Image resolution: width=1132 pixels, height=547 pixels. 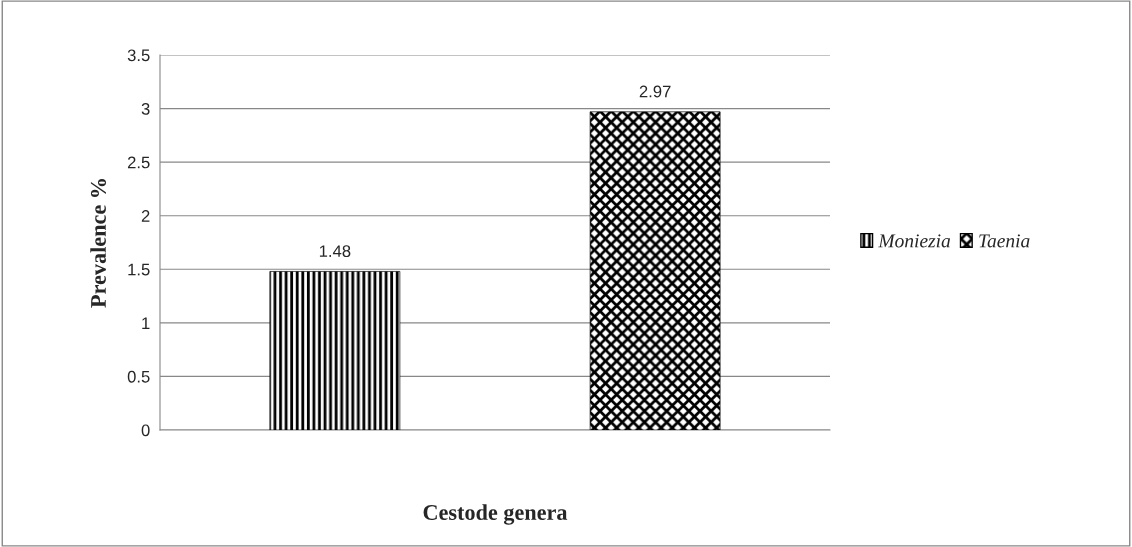 I want to click on y-tick-label: 1.5, so click(x=139, y=269).